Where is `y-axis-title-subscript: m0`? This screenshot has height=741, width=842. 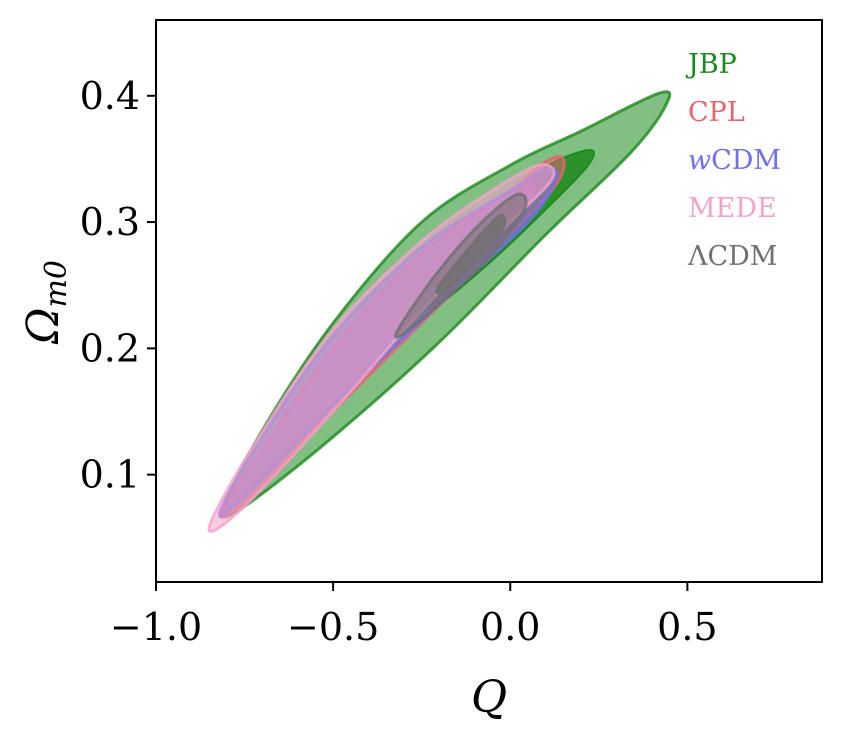
y-axis-title-subscript: m0 is located at coordinates (56, 284).